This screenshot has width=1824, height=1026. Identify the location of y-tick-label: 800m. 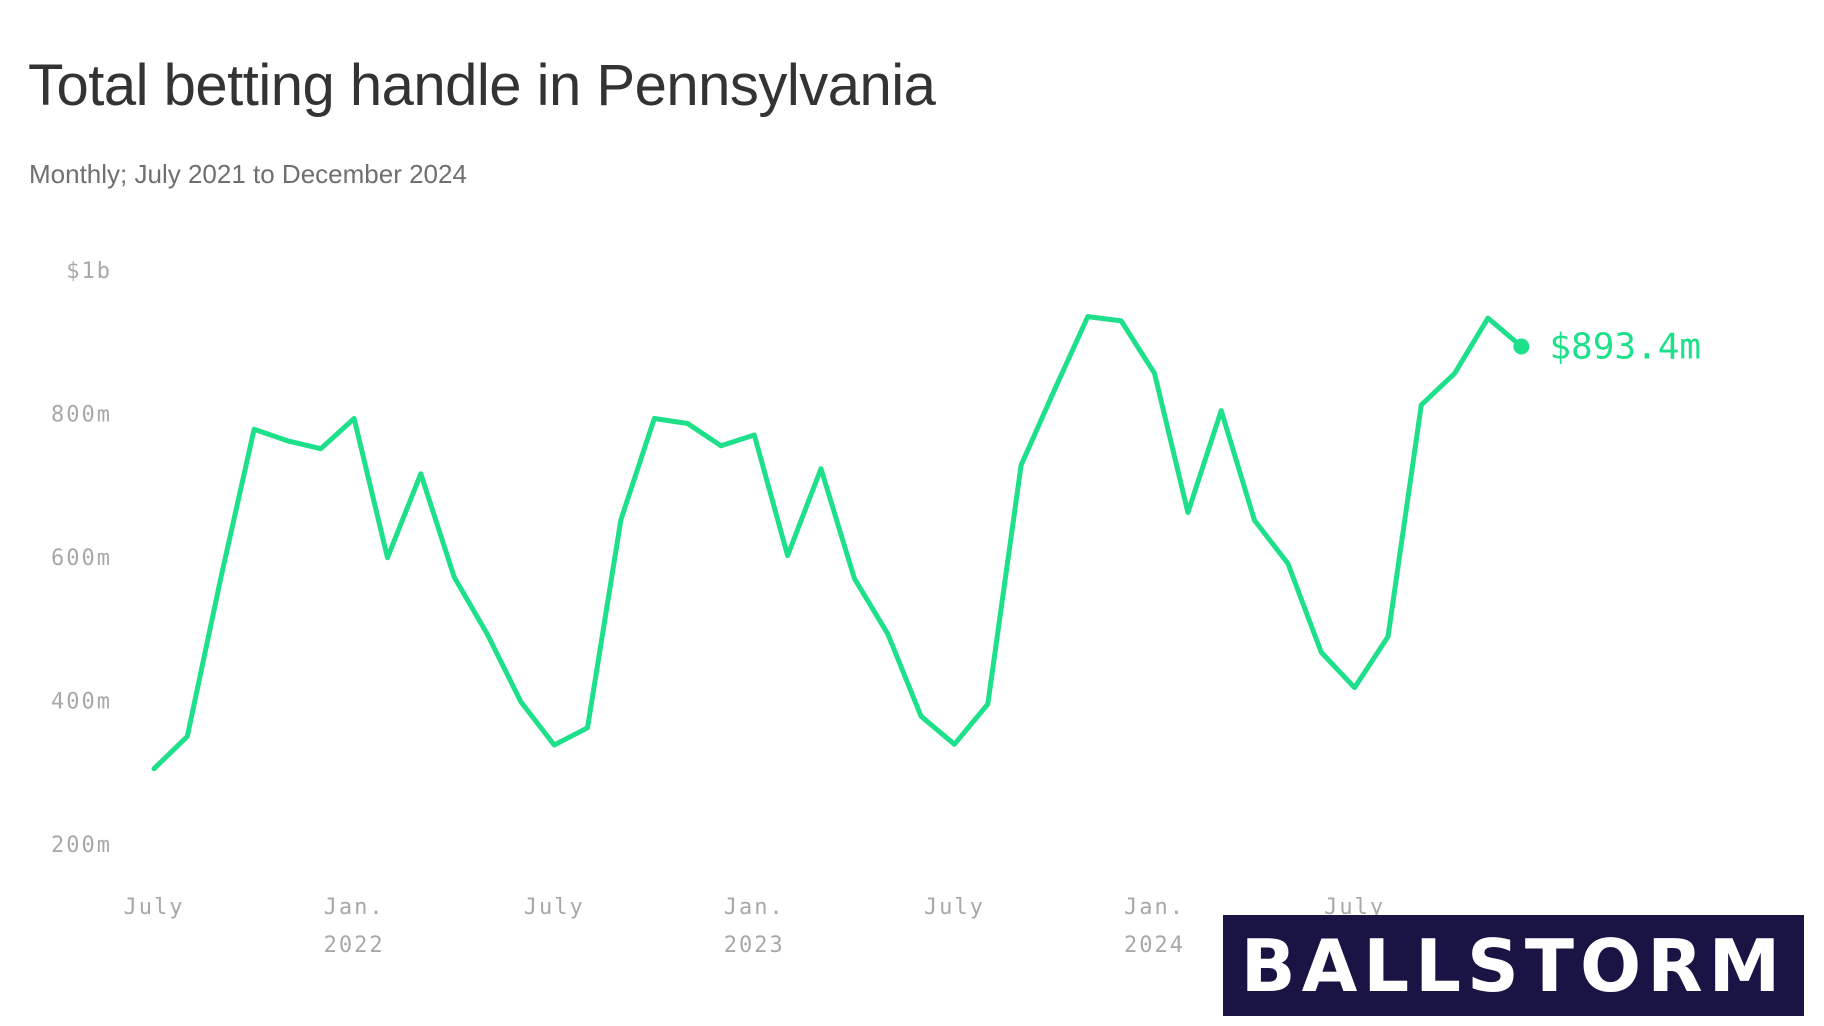
(81, 415).